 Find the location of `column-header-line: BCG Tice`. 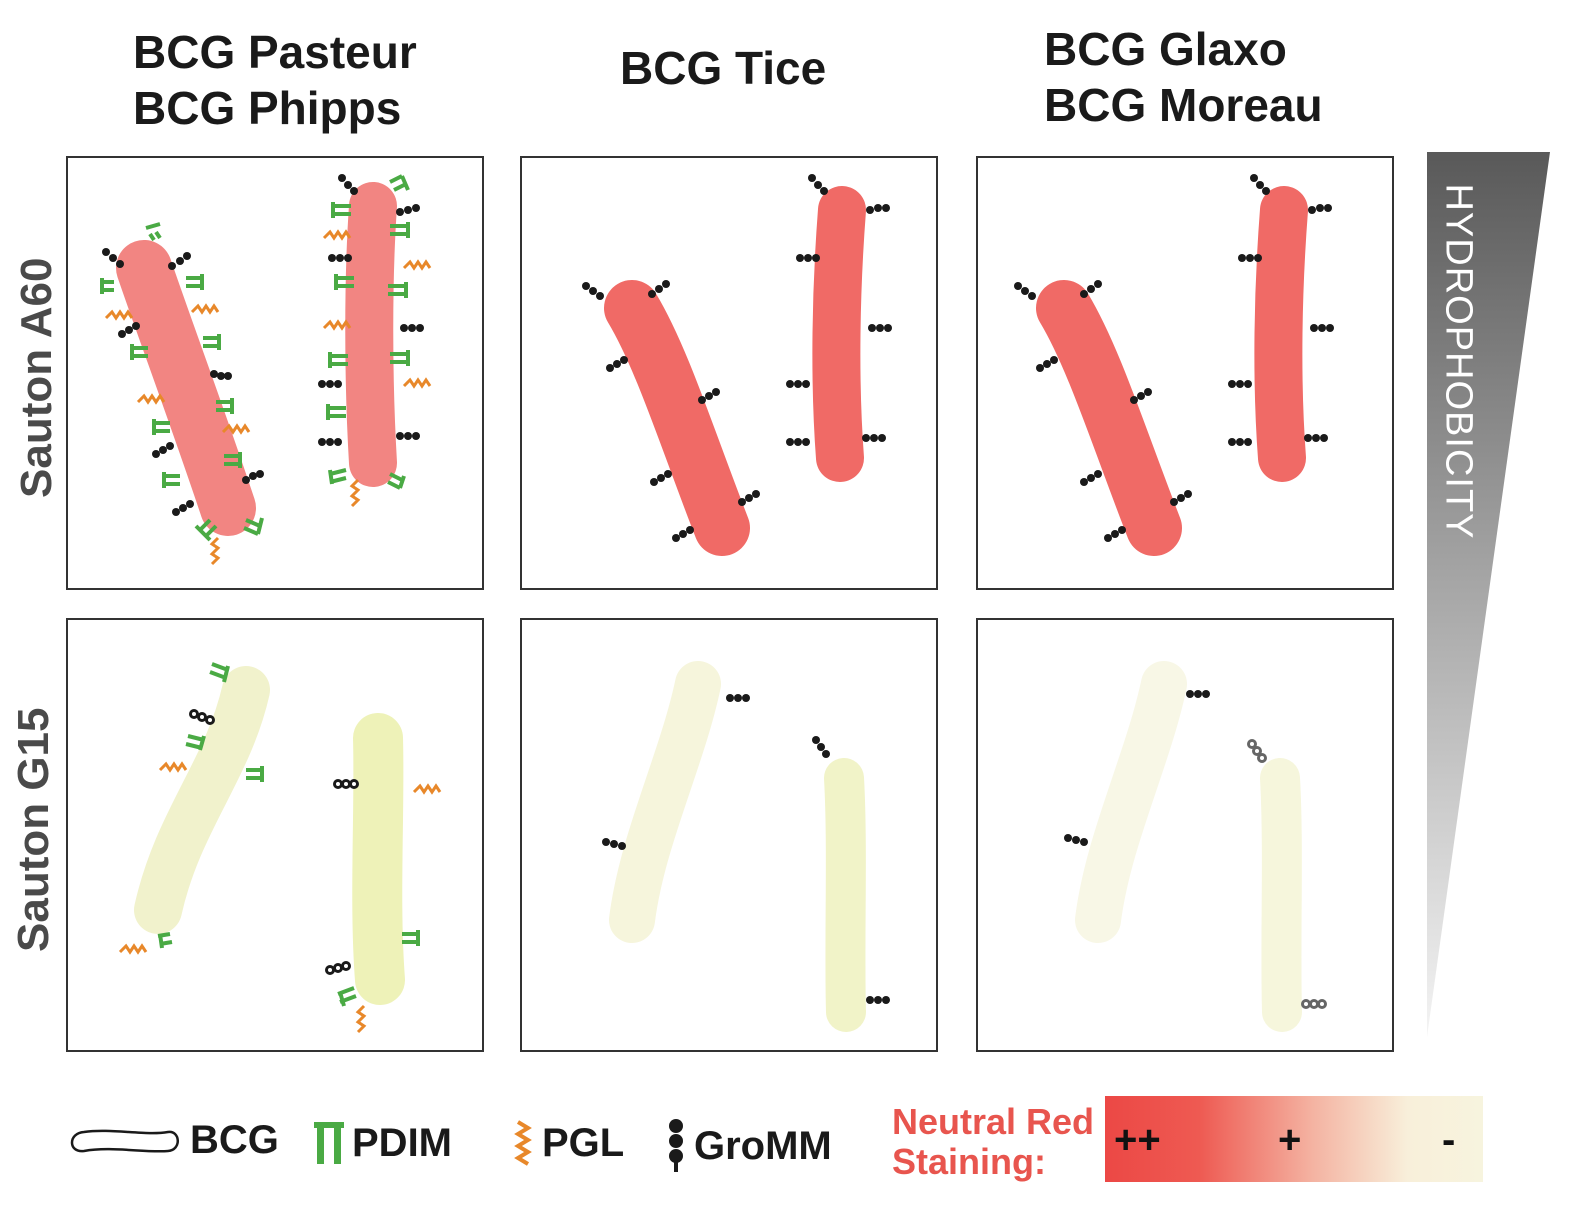

column-header-line: BCG Tice is located at coordinates (723, 68).